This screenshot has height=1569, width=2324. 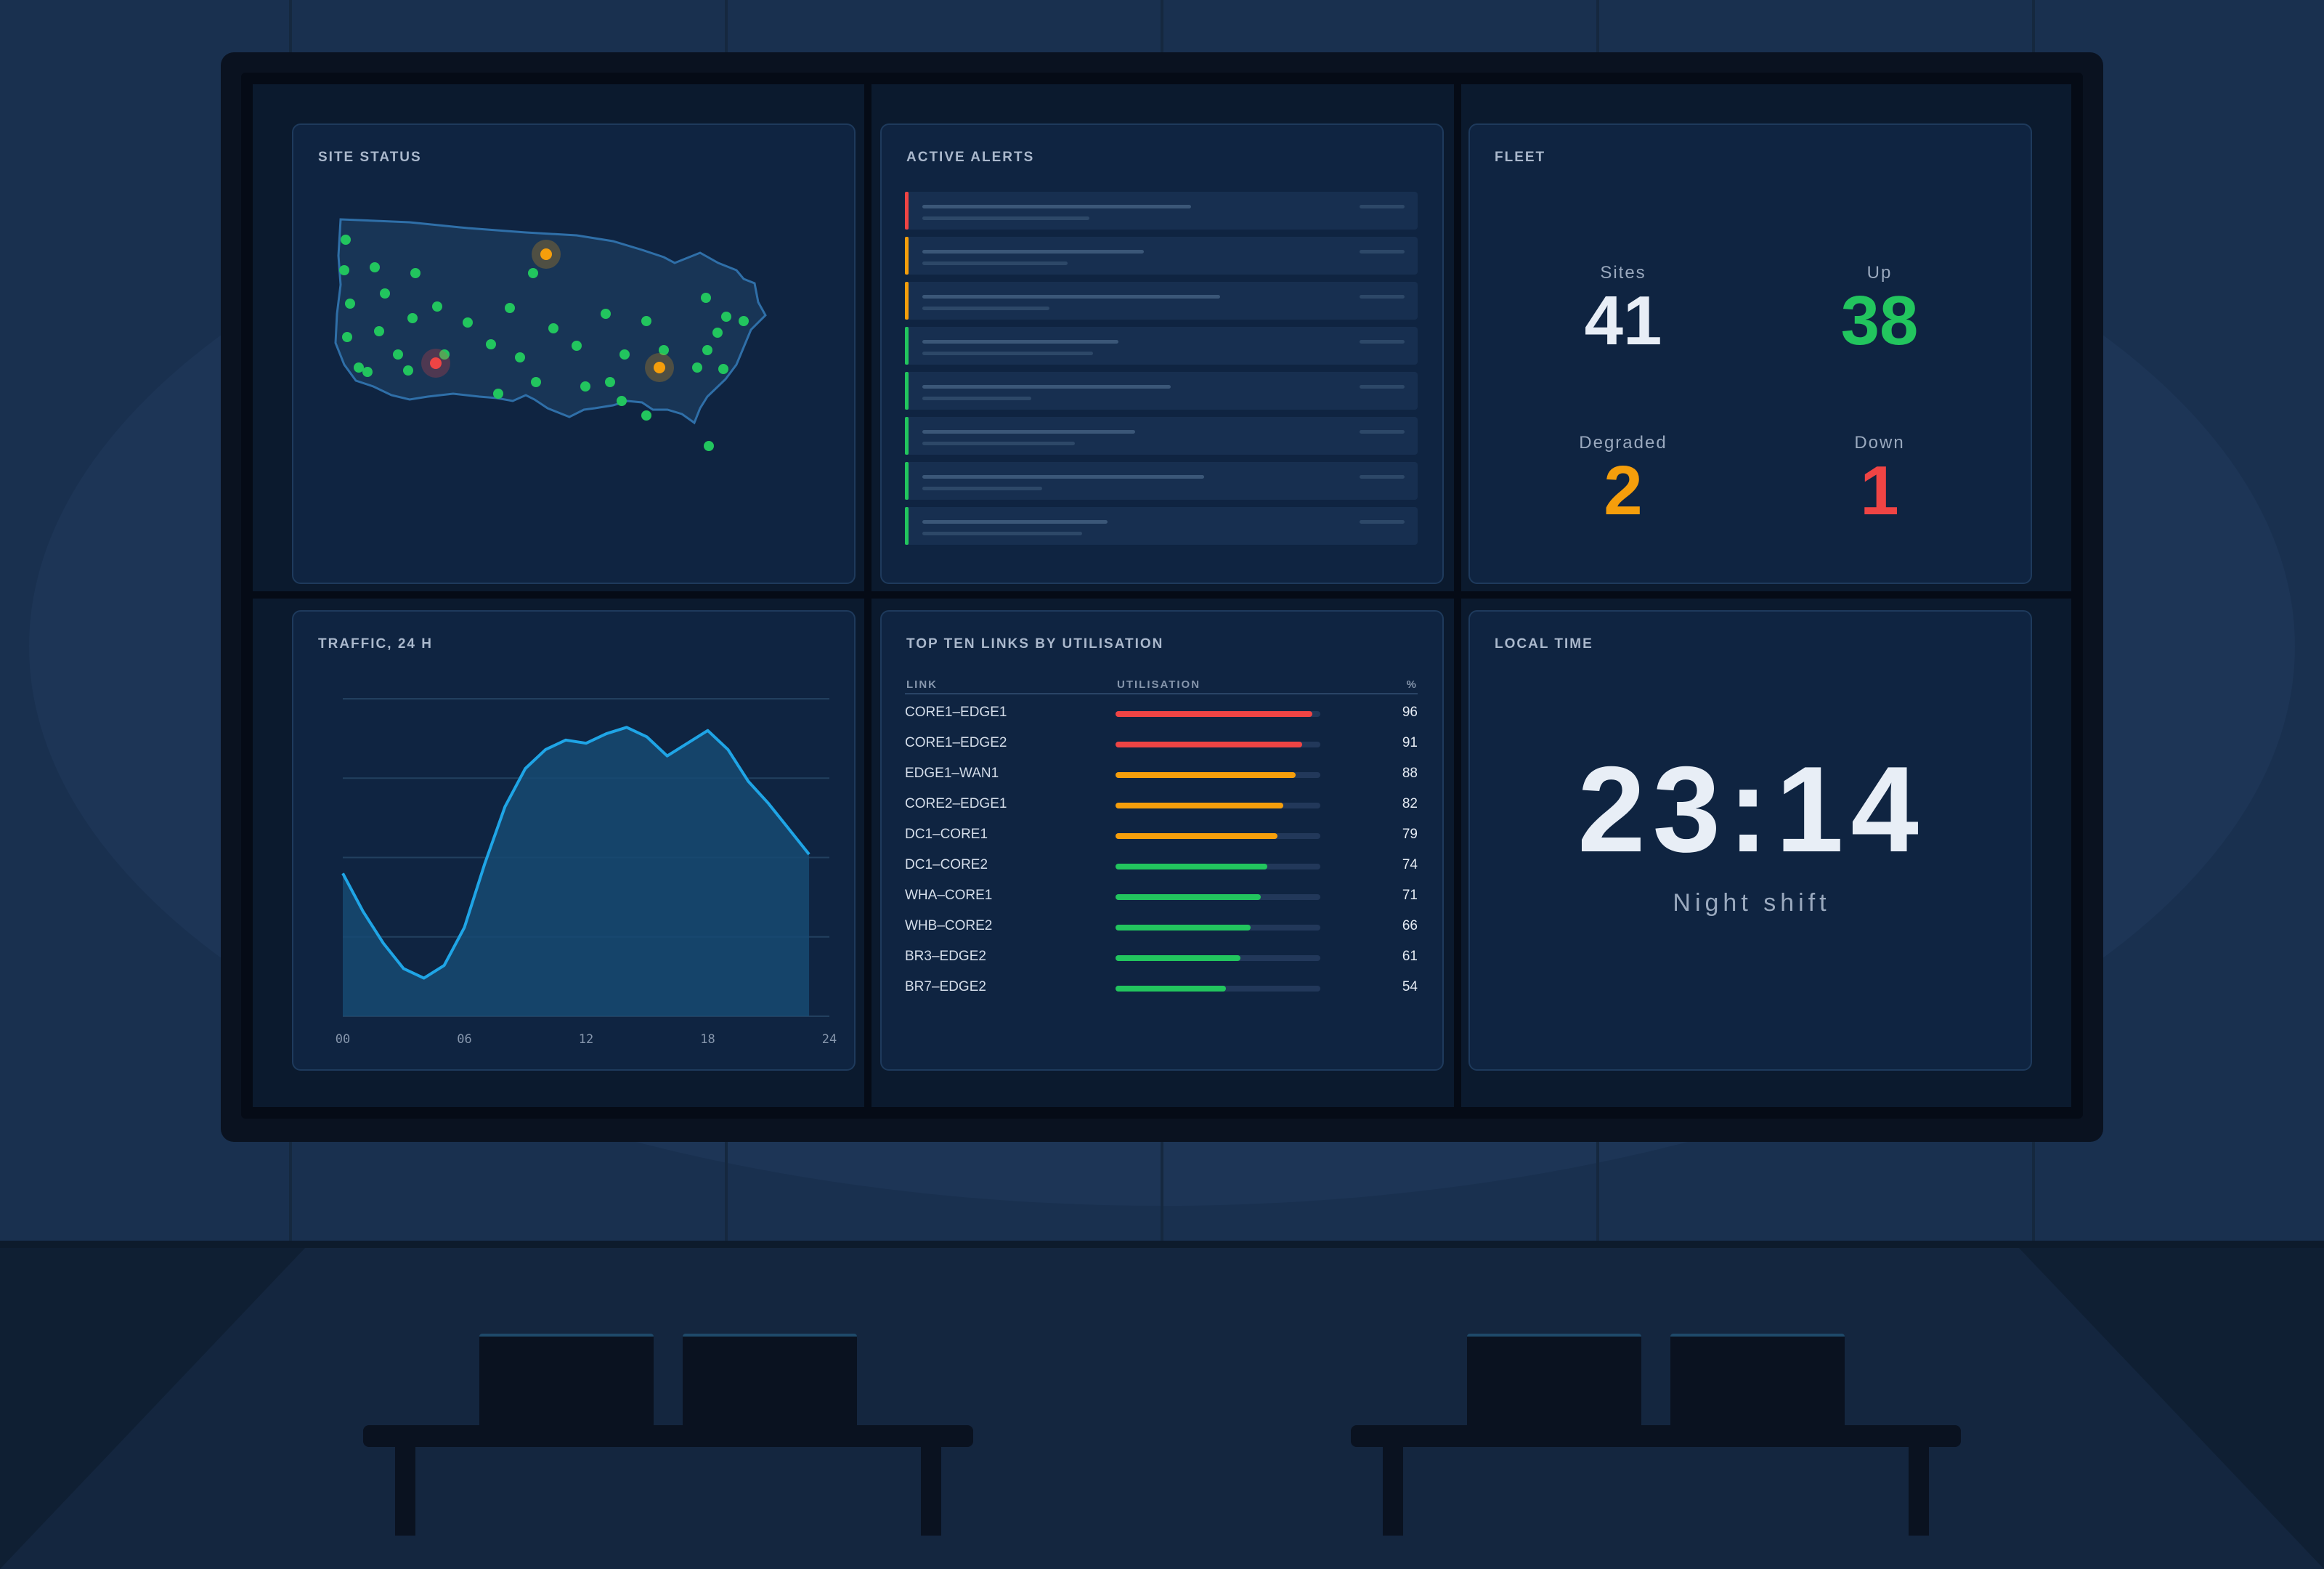 I want to click on x-tick-label: 18, so click(x=707, y=1039).